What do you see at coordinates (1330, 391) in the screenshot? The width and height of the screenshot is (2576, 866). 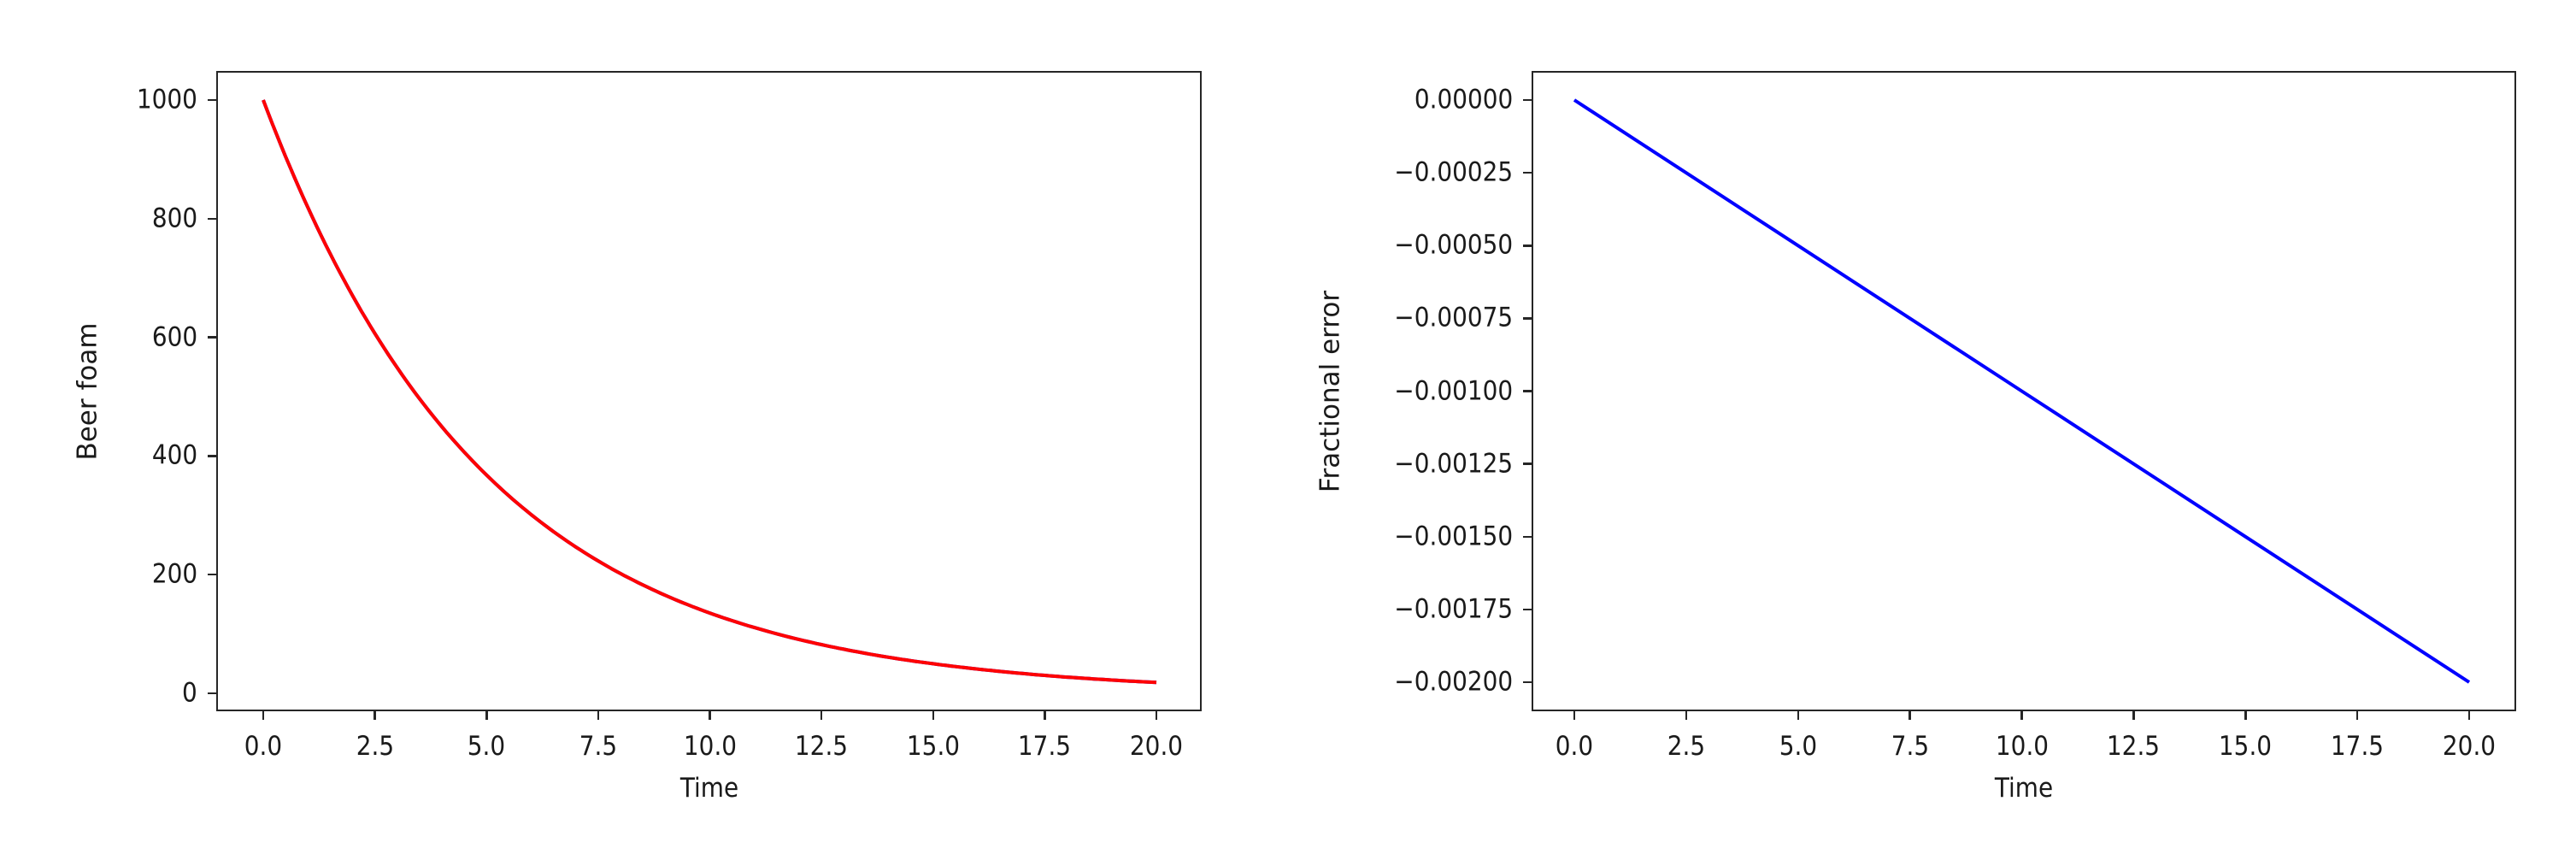 I see `y-axis-label: Fractional error` at bounding box center [1330, 391].